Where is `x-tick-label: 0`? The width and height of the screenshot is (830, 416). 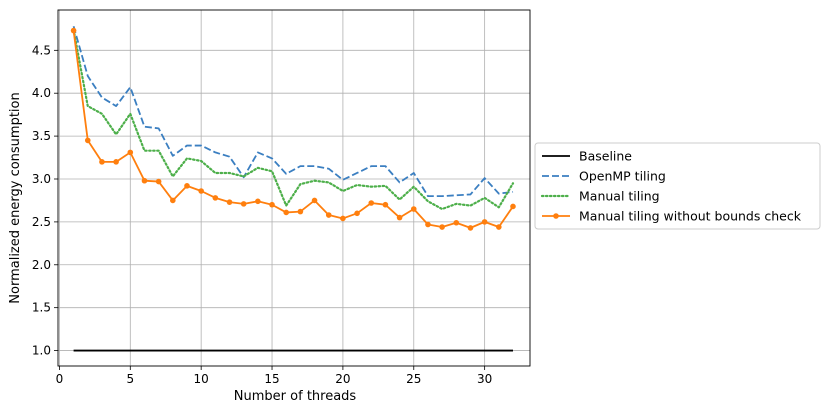
x-tick-label: 0 is located at coordinates (60, 379).